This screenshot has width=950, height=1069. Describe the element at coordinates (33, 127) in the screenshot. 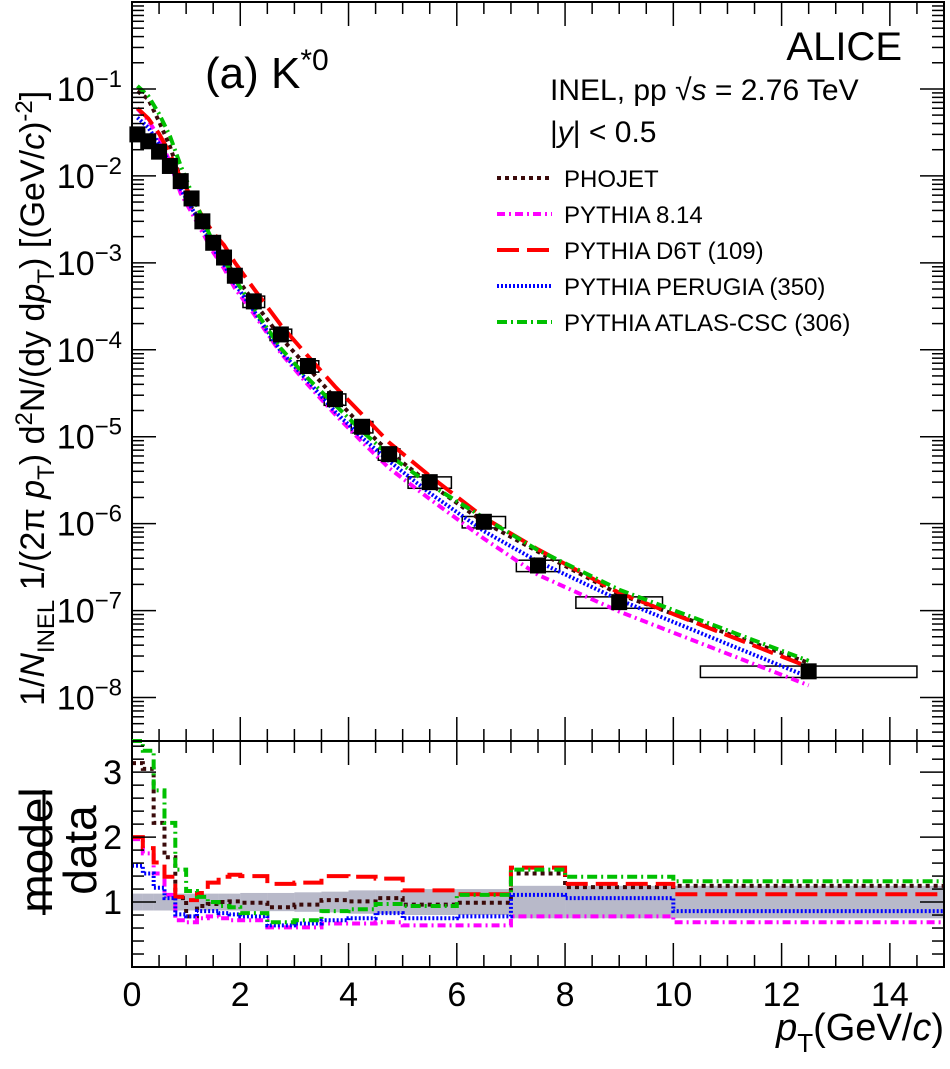

I see `ylabel-part: )` at that location.